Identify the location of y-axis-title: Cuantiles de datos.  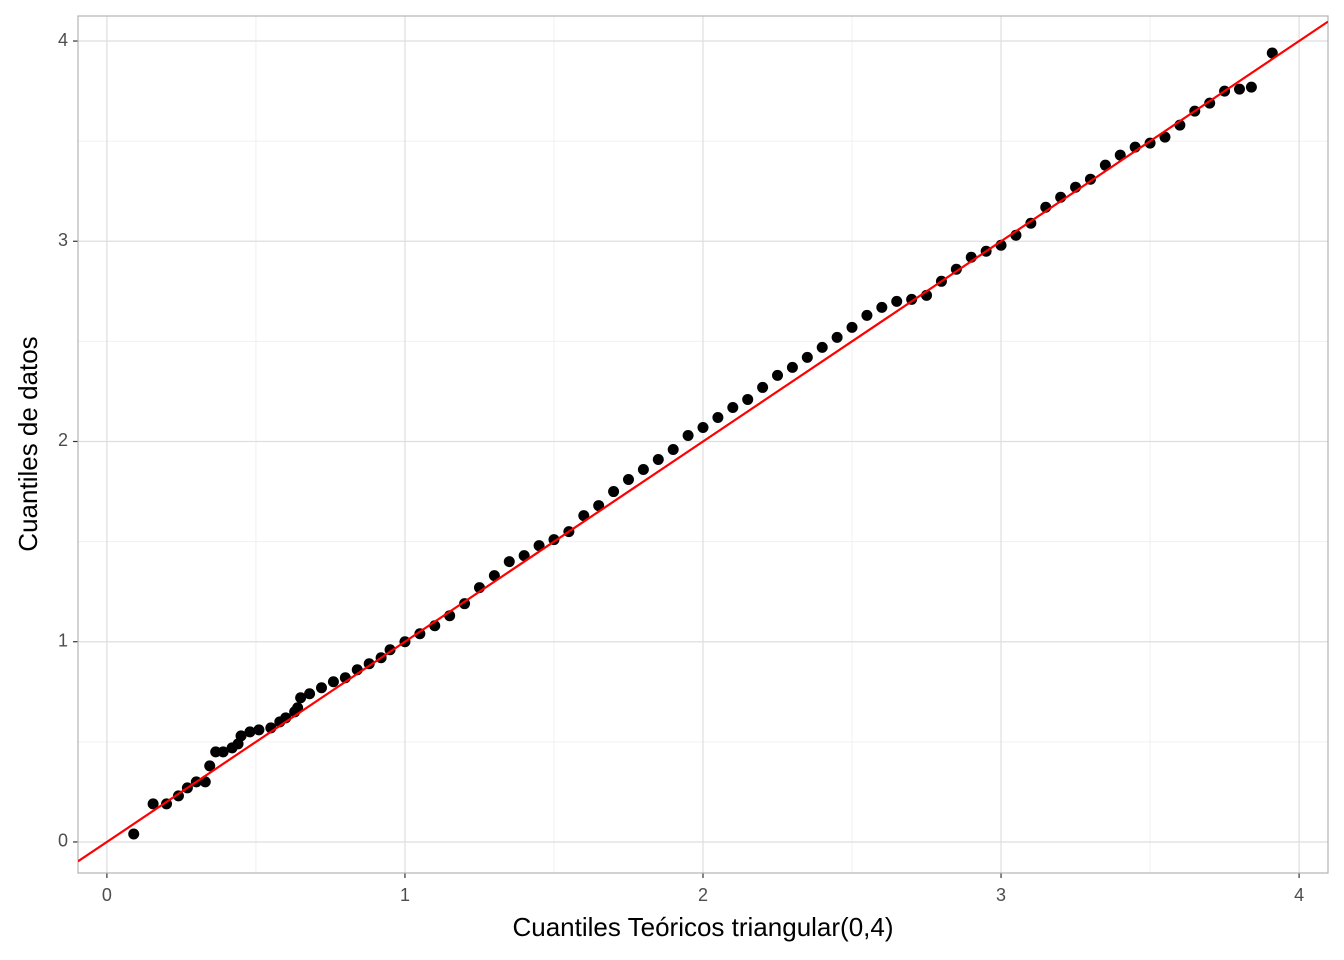
(28, 443).